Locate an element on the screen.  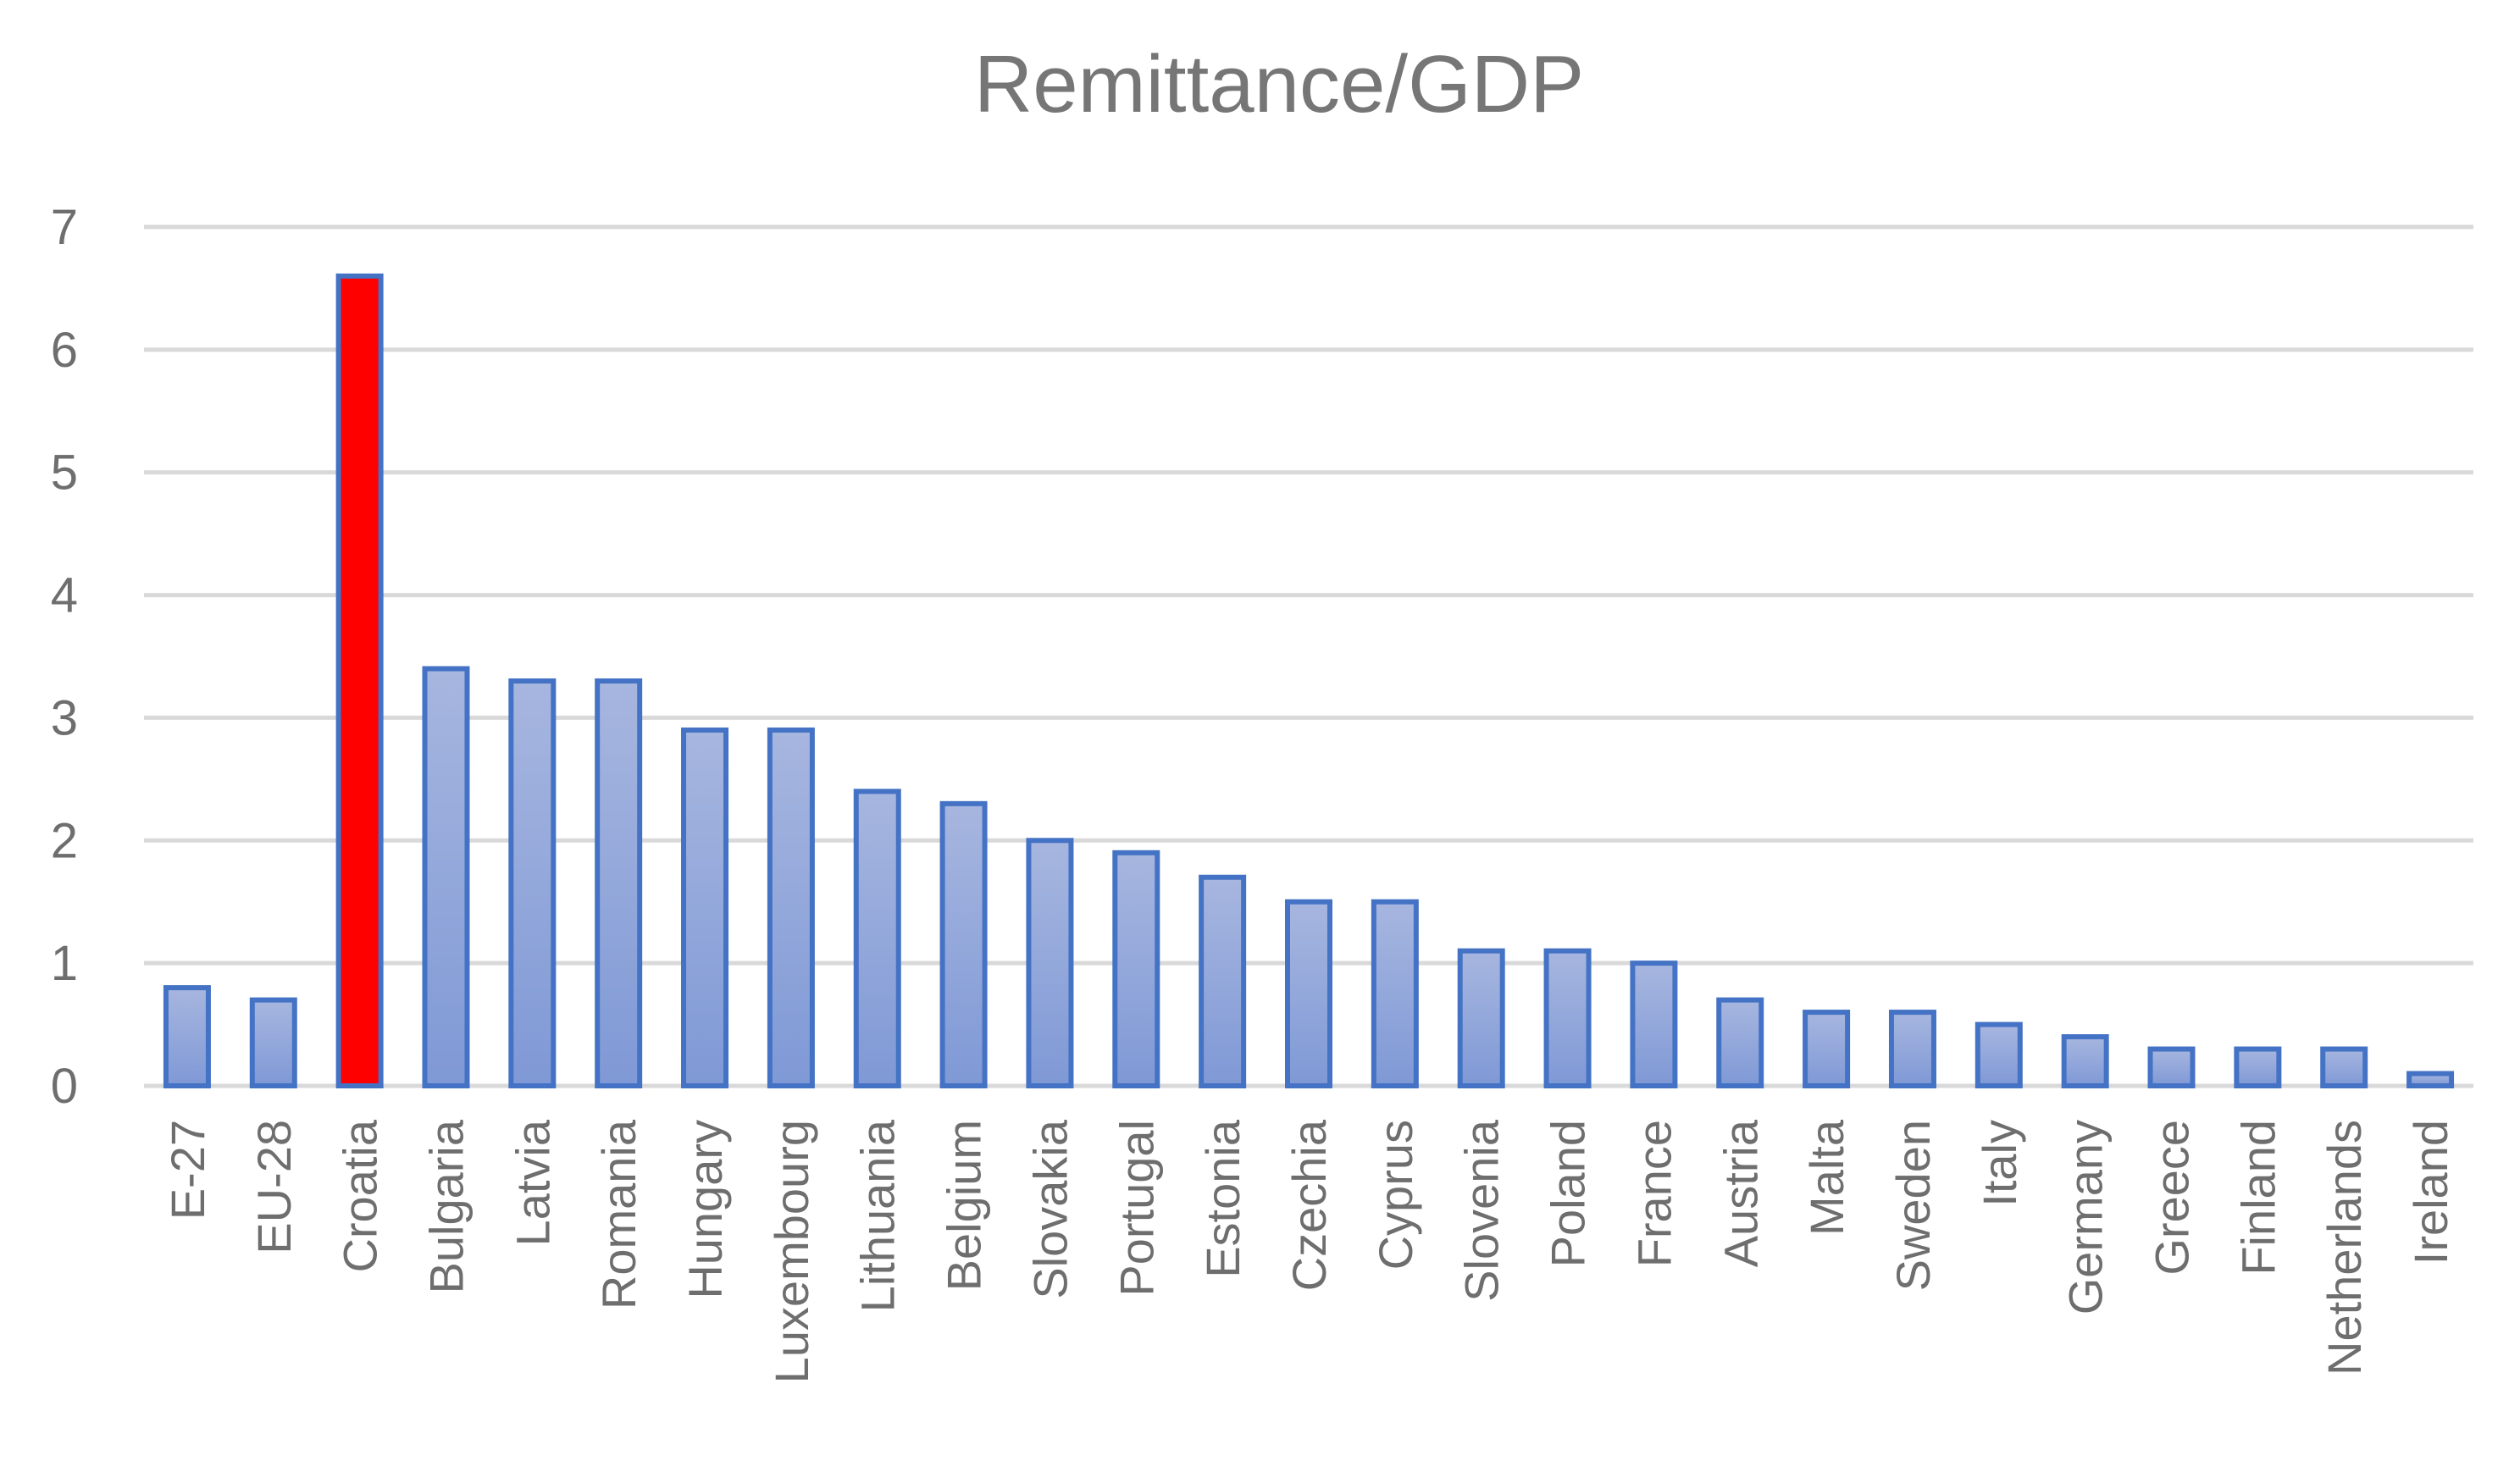
bar-finland is located at coordinates (2258, 1067).